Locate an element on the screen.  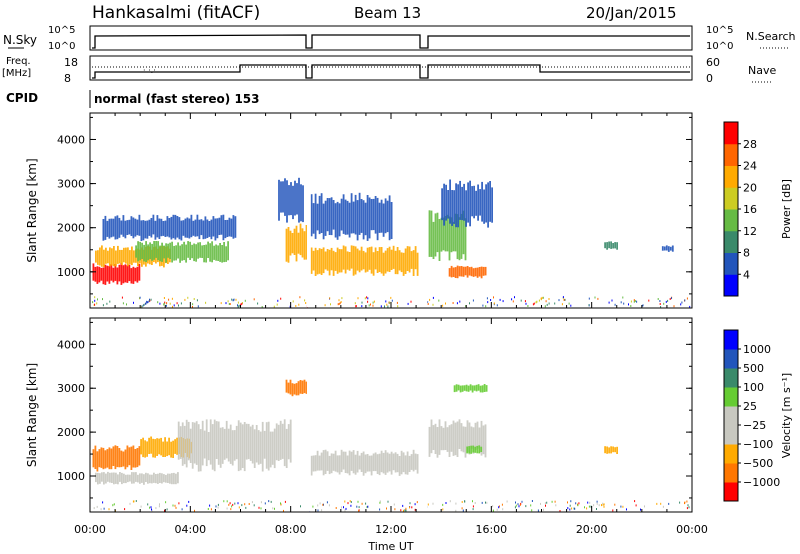
x-tick-label: 04:00 is located at coordinates (190, 529).